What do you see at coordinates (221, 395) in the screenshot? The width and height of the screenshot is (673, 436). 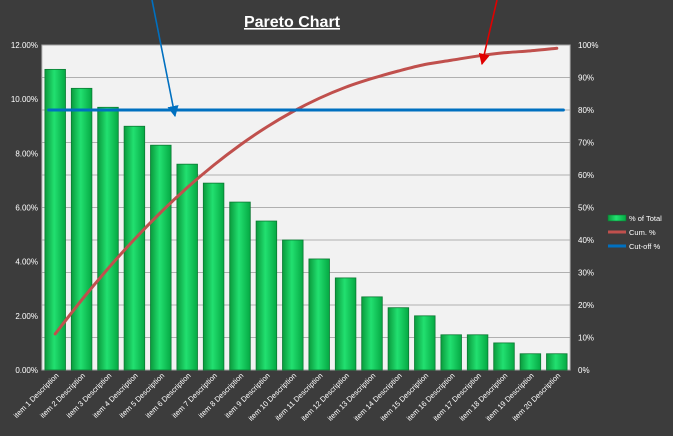 I see `x-axis-tick-label: item 8 Description` at bounding box center [221, 395].